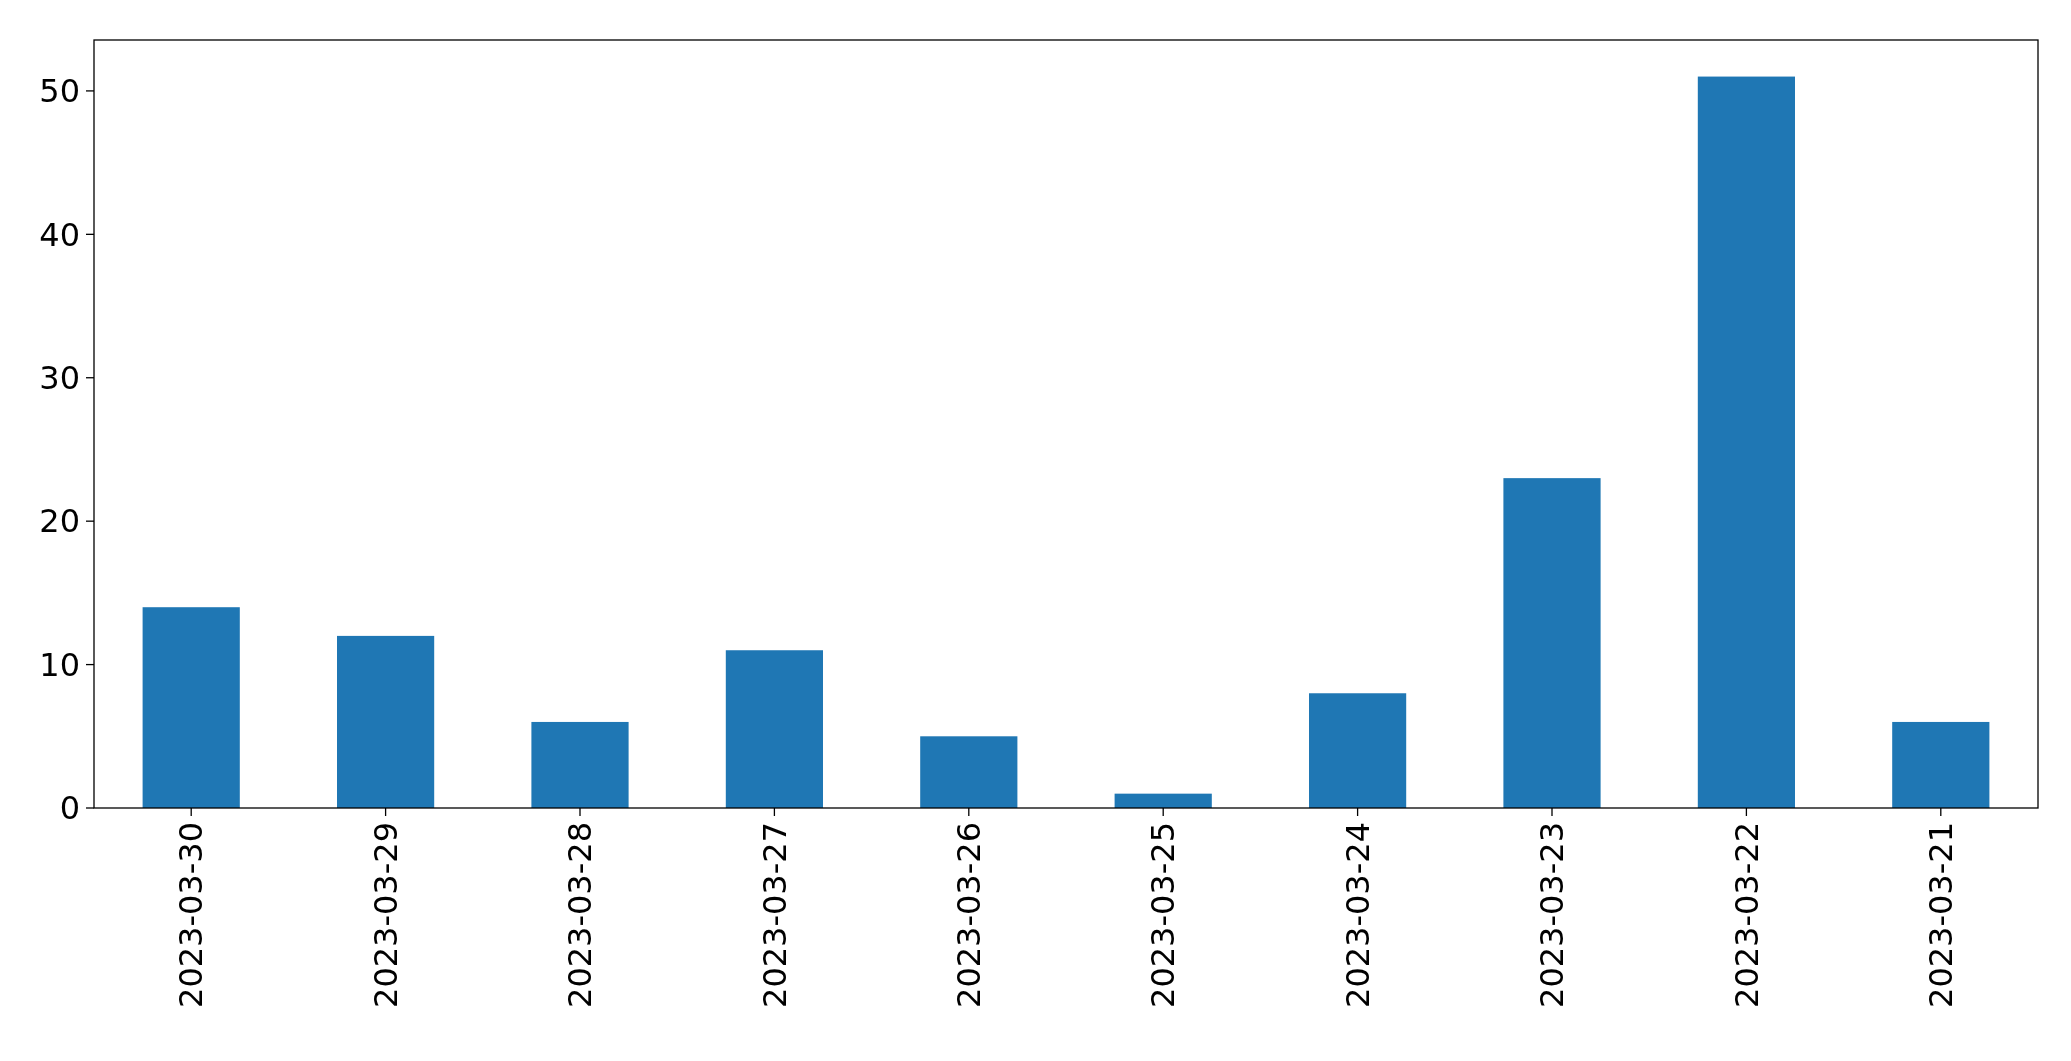 This screenshot has width=2071, height=1061. Describe the element at coordinates (59, 664) in the screenshot. I see `y-tick-label: 10` at that location.